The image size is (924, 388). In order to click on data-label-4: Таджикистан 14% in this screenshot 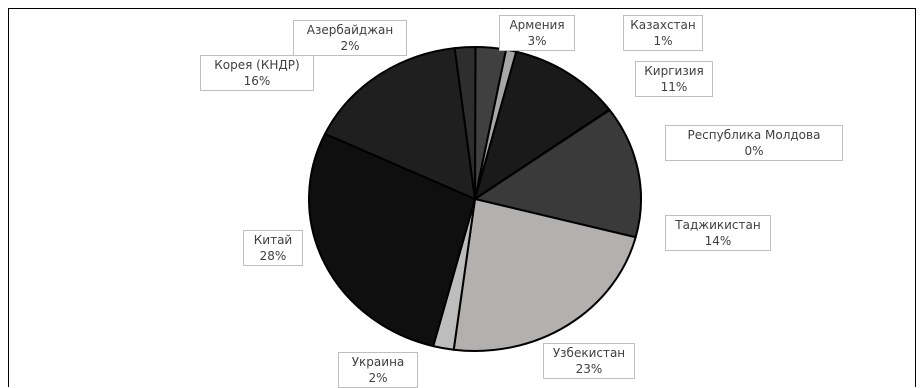, I will do `click(718, 233)`.